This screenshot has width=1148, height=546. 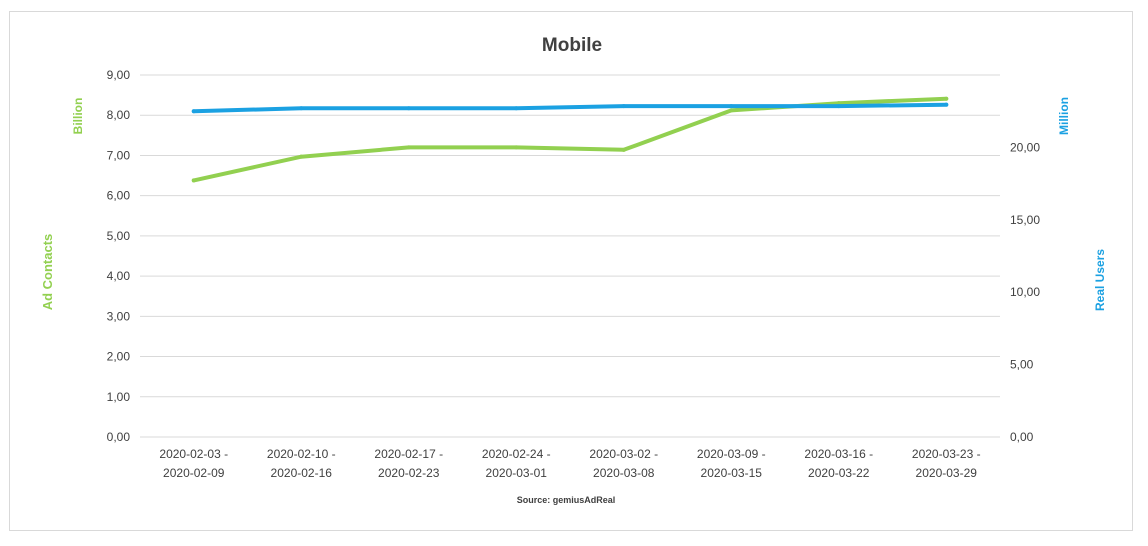 What do you see at coordinates (302, 473) in the screenshot?
I see `x-tick-label: 2020-02-16` at bounding box center [302, 473].